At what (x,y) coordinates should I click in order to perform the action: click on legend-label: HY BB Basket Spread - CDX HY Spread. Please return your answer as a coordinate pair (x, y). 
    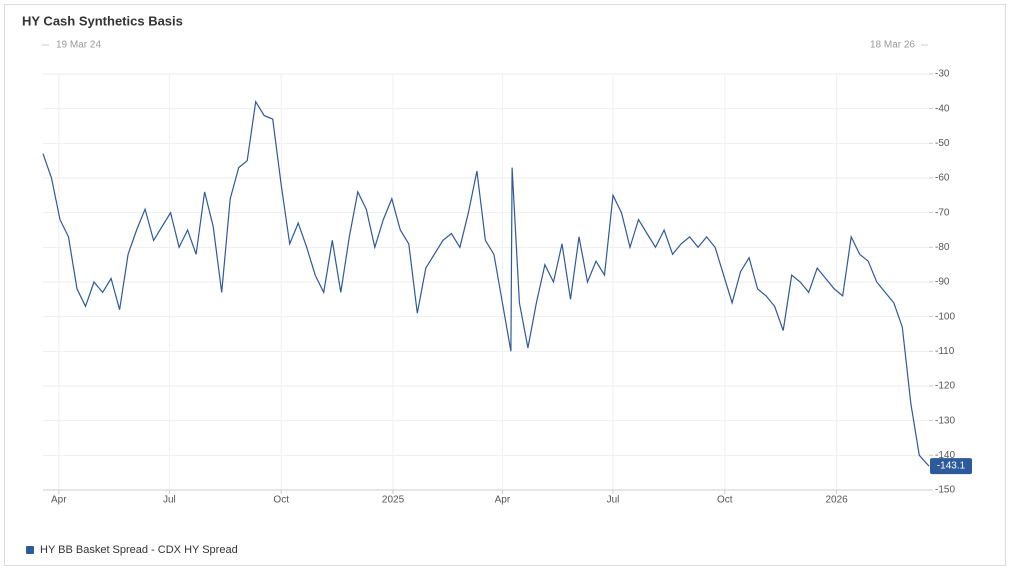
    Looking at the image, I should click on (139, 550).